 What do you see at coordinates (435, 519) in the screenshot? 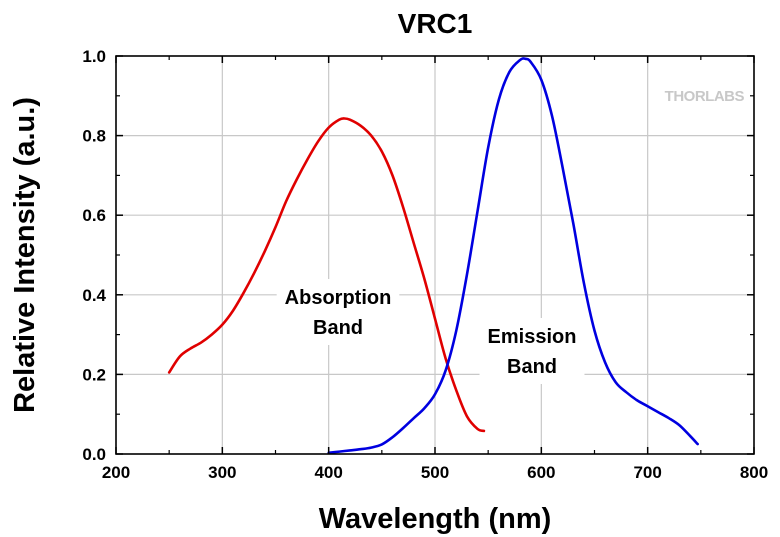
I see `x-axis-title: Wavelength (nm)` at bounding box center [435, 519].